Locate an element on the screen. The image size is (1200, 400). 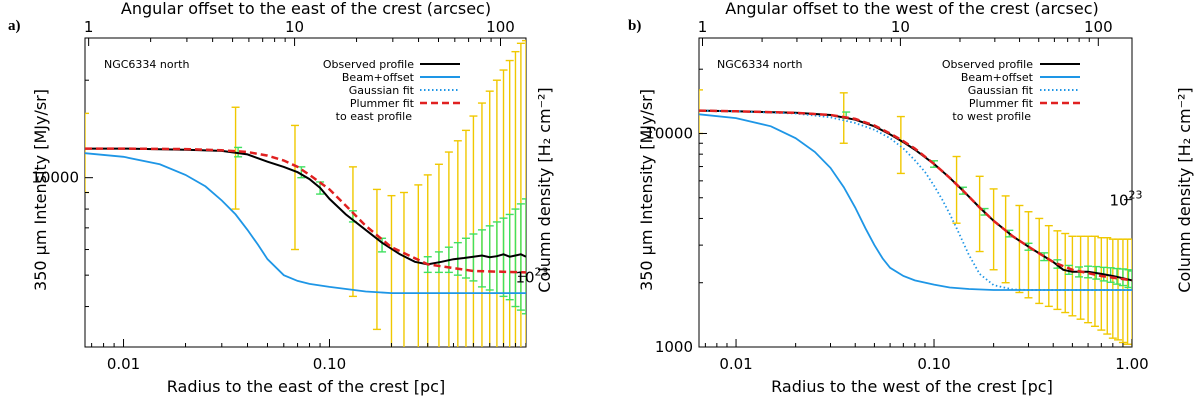
y-tick-label: 1000 is located at coordinates (674, 347).